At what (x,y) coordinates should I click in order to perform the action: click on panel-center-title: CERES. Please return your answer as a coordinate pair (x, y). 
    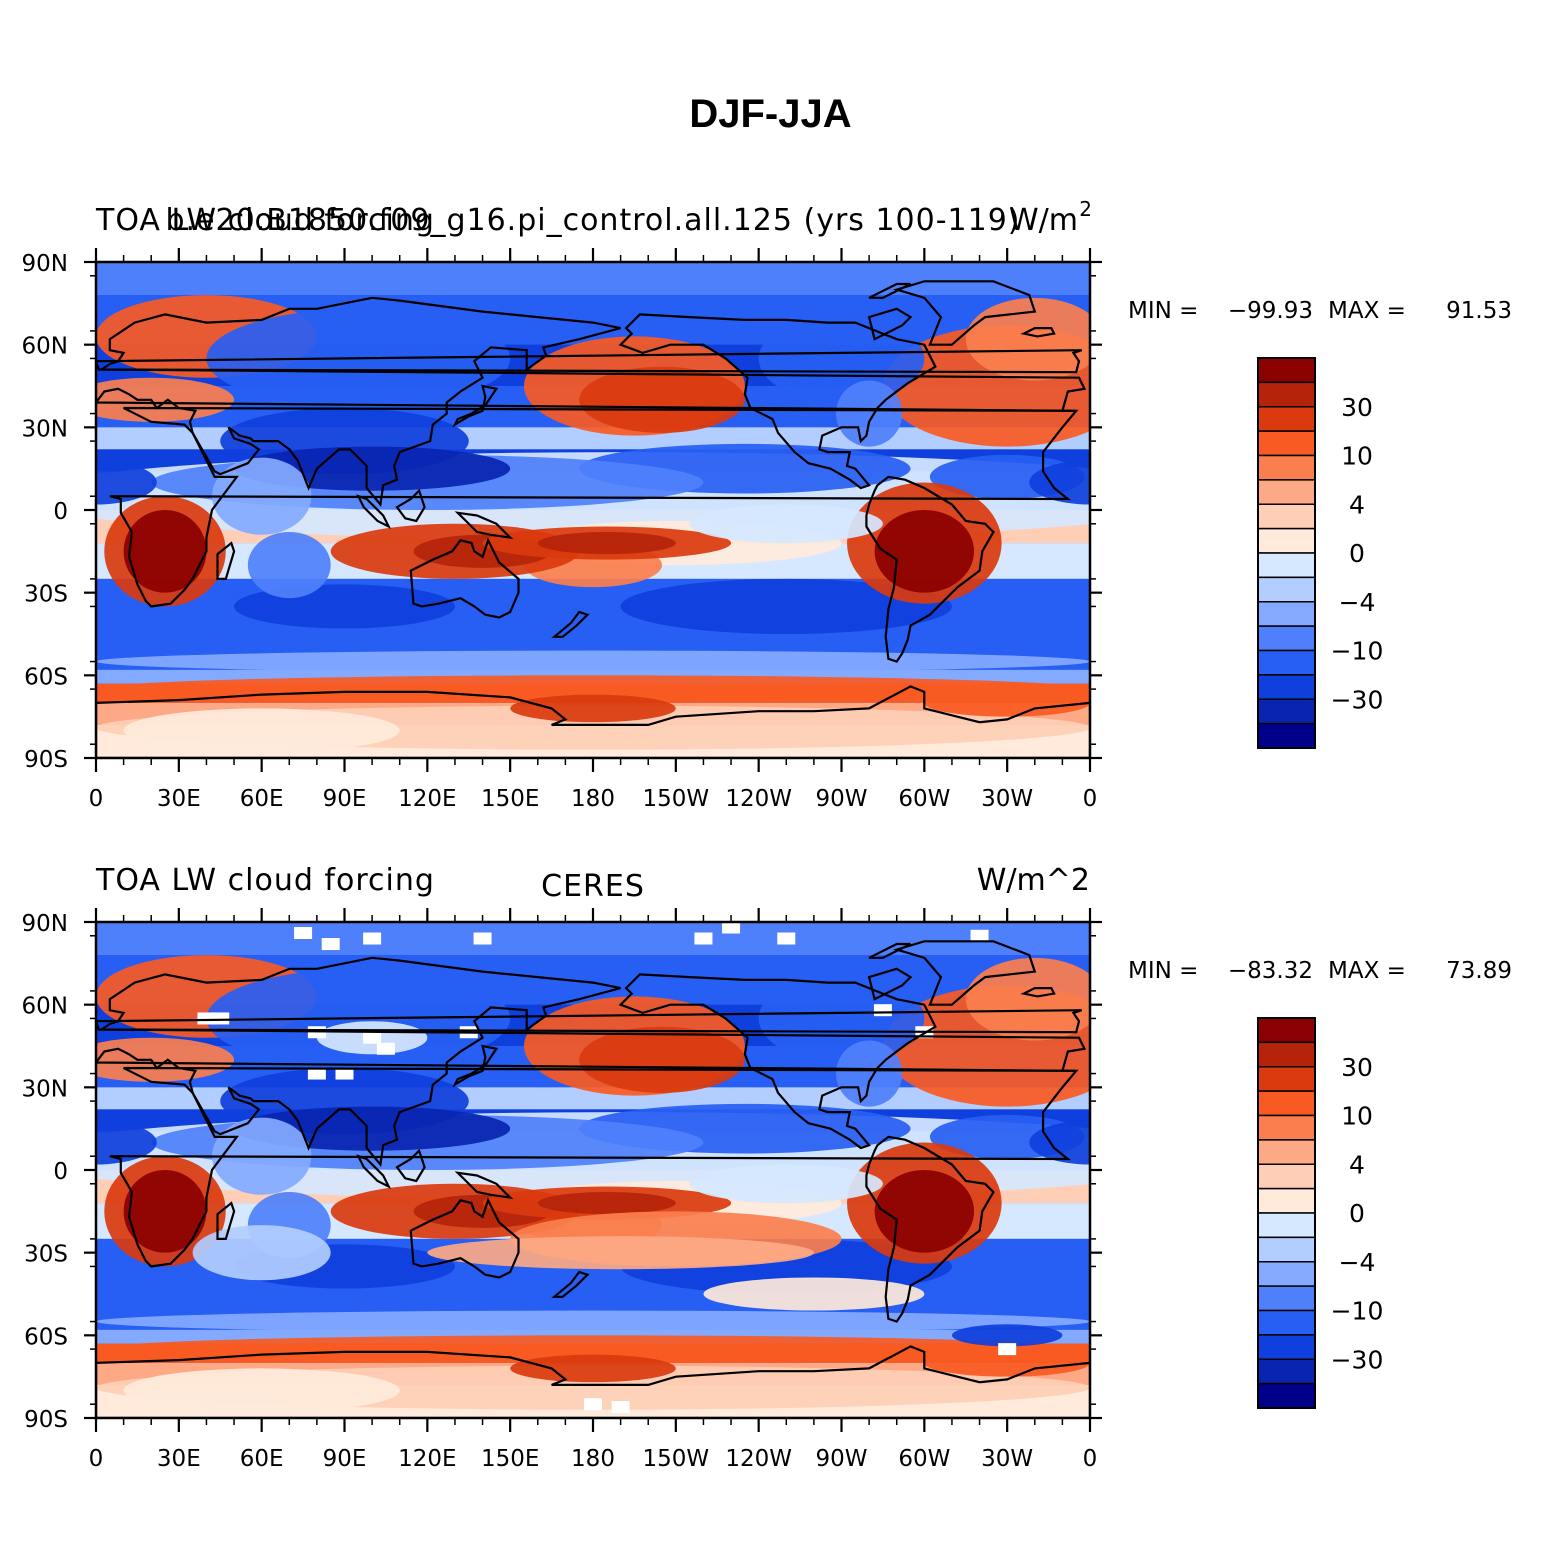
    Looking at the image, I should click on (593, 886).